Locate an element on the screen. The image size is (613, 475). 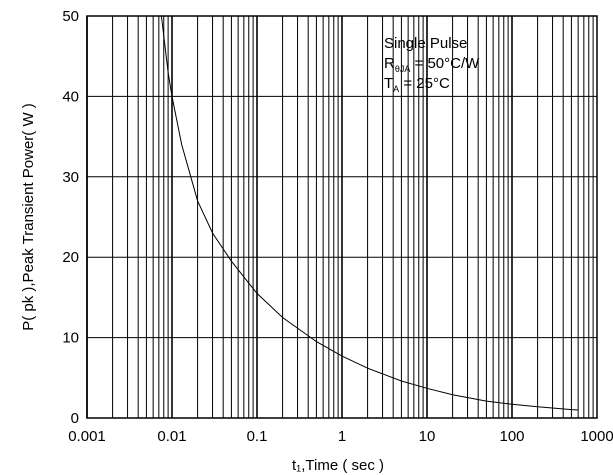
annotation-line: TA = 25°C is located at coordinates (417, 84).